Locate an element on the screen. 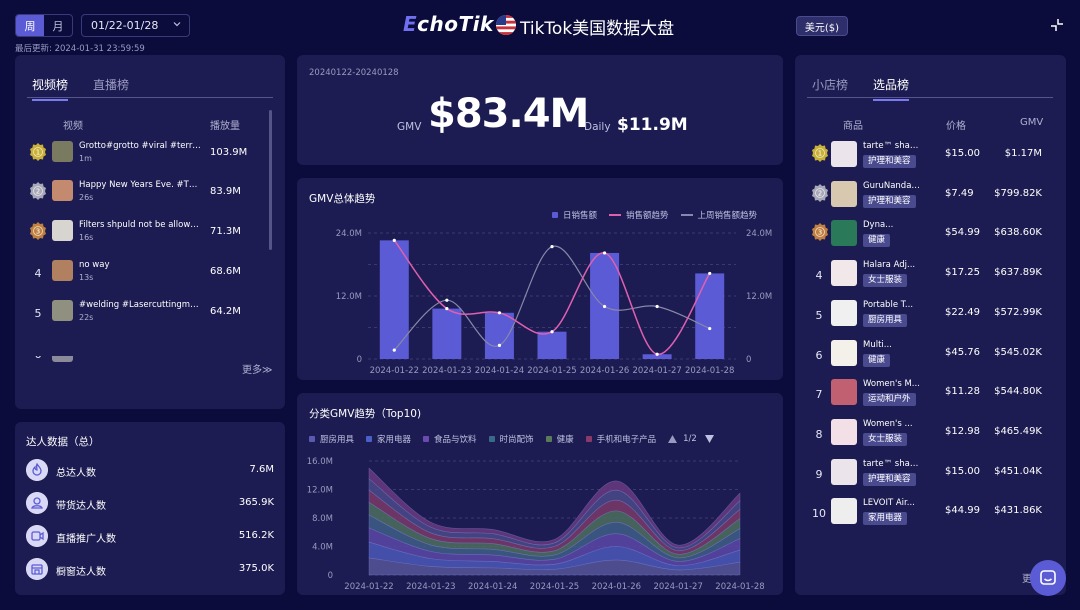 The height and width of the screenshot is (610, 1080). product-gmv: $431.86K is located at coordinates (1018, 511).